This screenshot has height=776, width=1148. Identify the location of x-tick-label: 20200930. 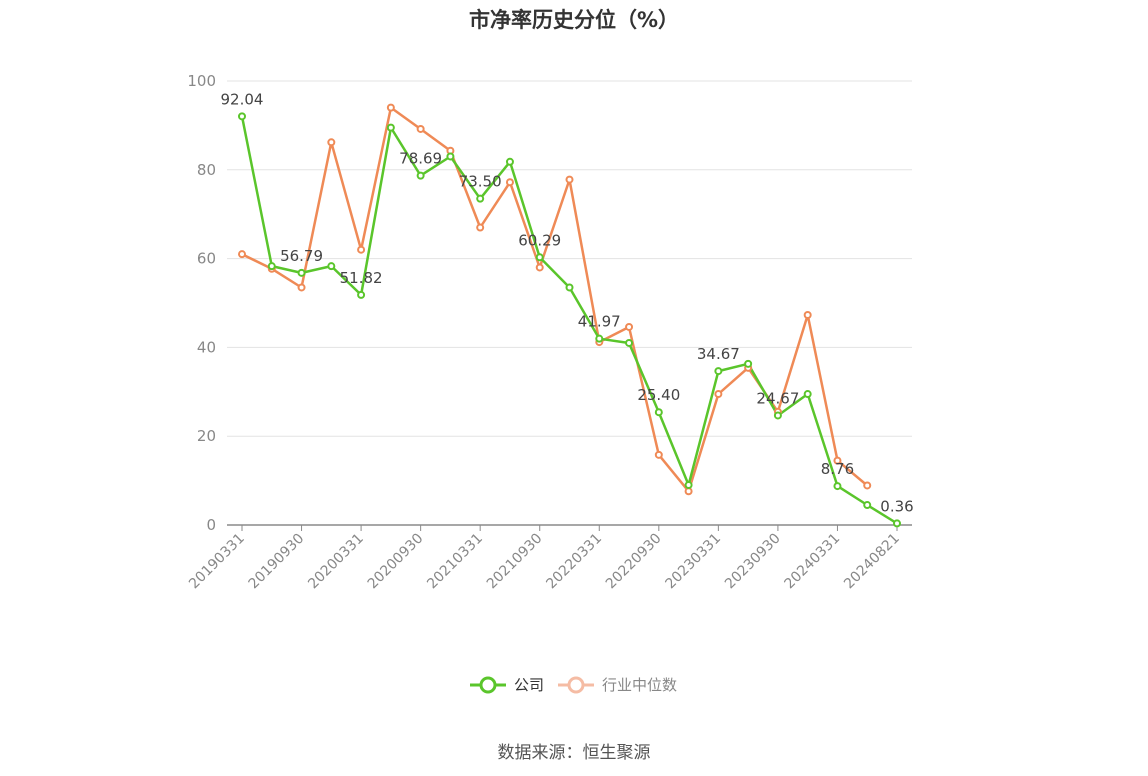
(396, 562).